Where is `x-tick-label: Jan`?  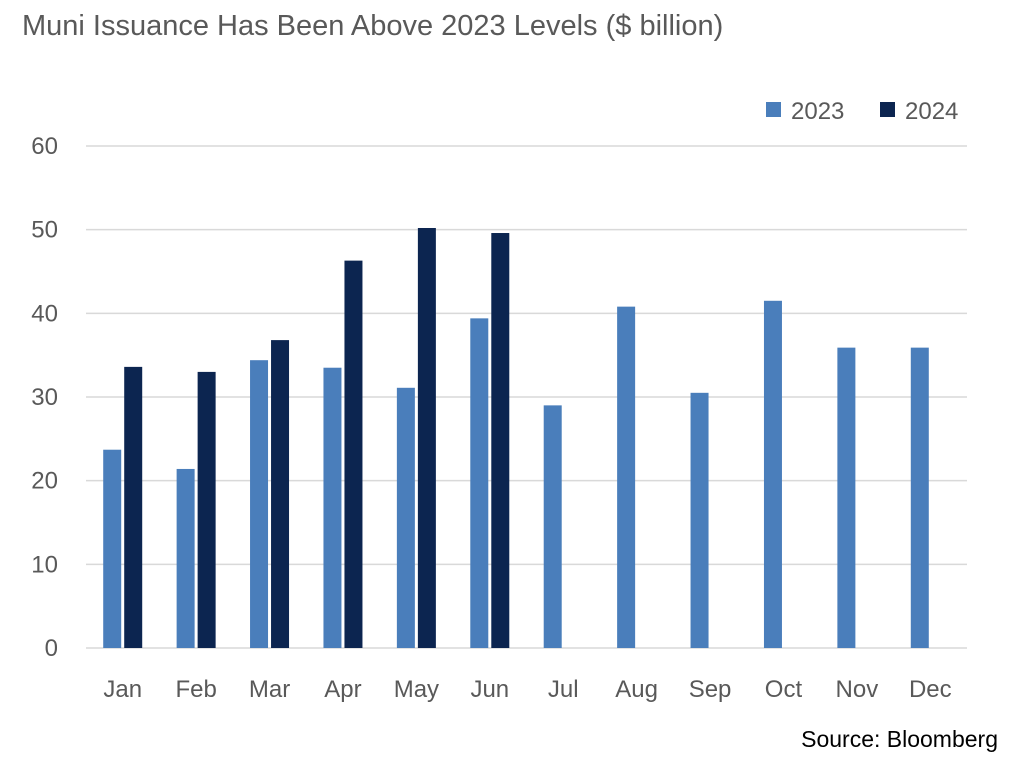
x-tick-label: Jan is located at coordinates (122, 689).